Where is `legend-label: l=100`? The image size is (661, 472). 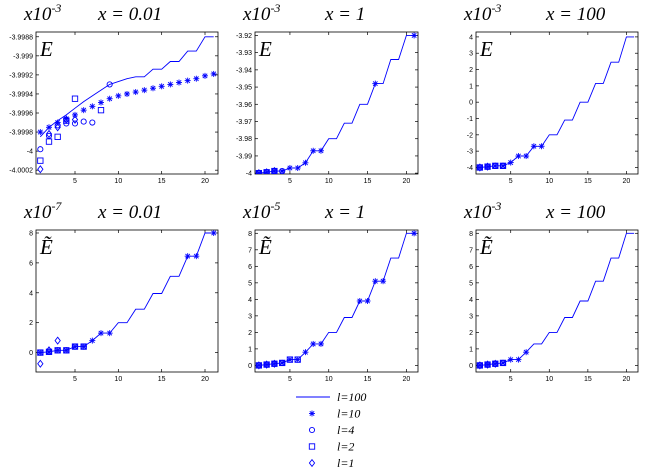 legend-label: l=100 is located at coordinates (351, 397).